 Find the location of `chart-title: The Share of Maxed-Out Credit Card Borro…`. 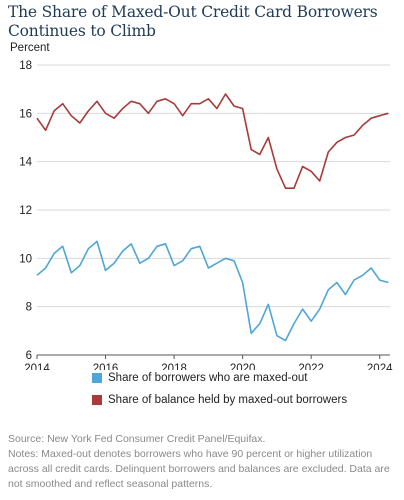

chart-title: The Share of Maxed-Out Credit Card Borro… is located at coordinates (193, 21).